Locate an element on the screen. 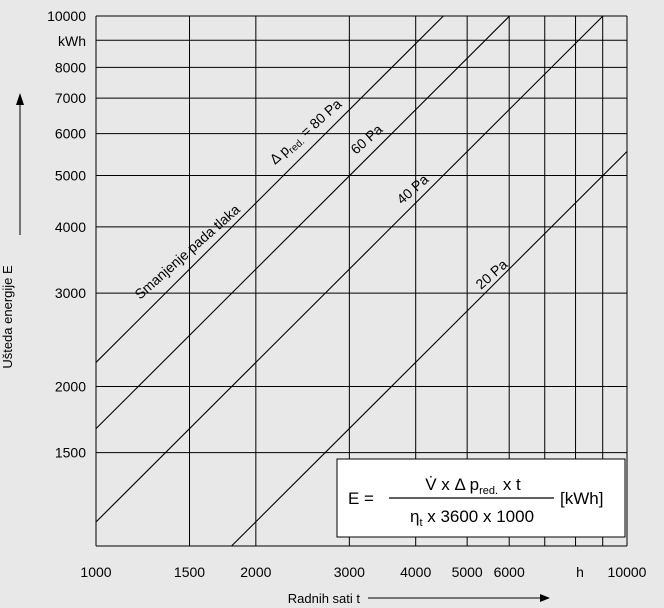 This screenshot has height=608, width=664. formula-den-sub: t is located at coordinates (420, 523).